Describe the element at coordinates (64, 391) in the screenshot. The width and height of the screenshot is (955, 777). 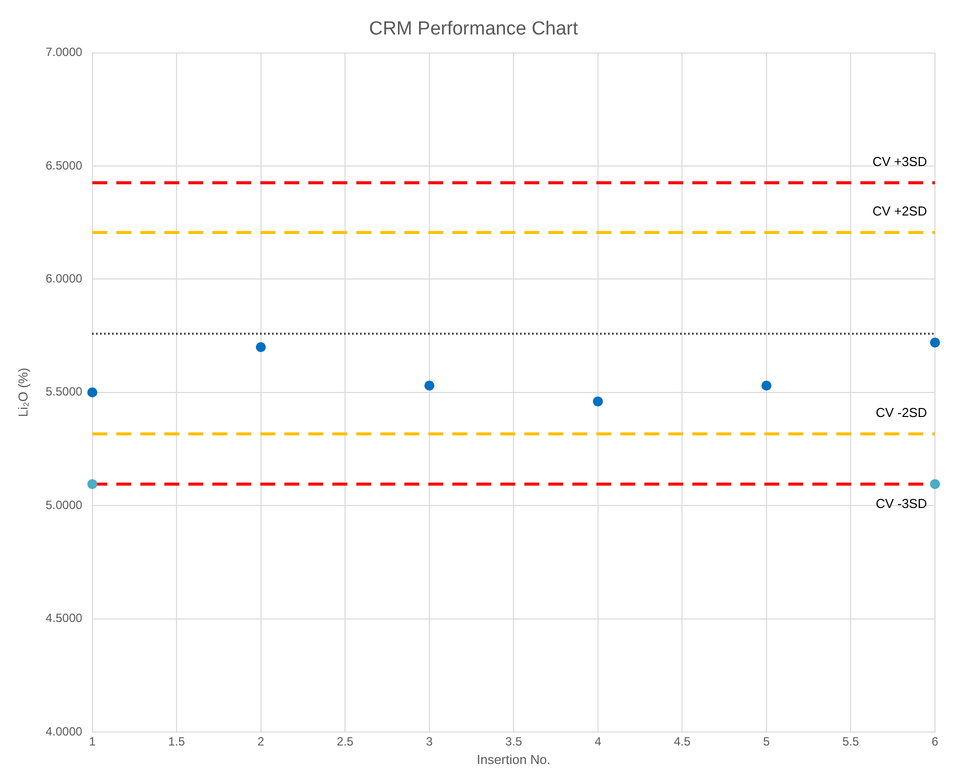
I see `y-tick-label: 5.5000` at that location.